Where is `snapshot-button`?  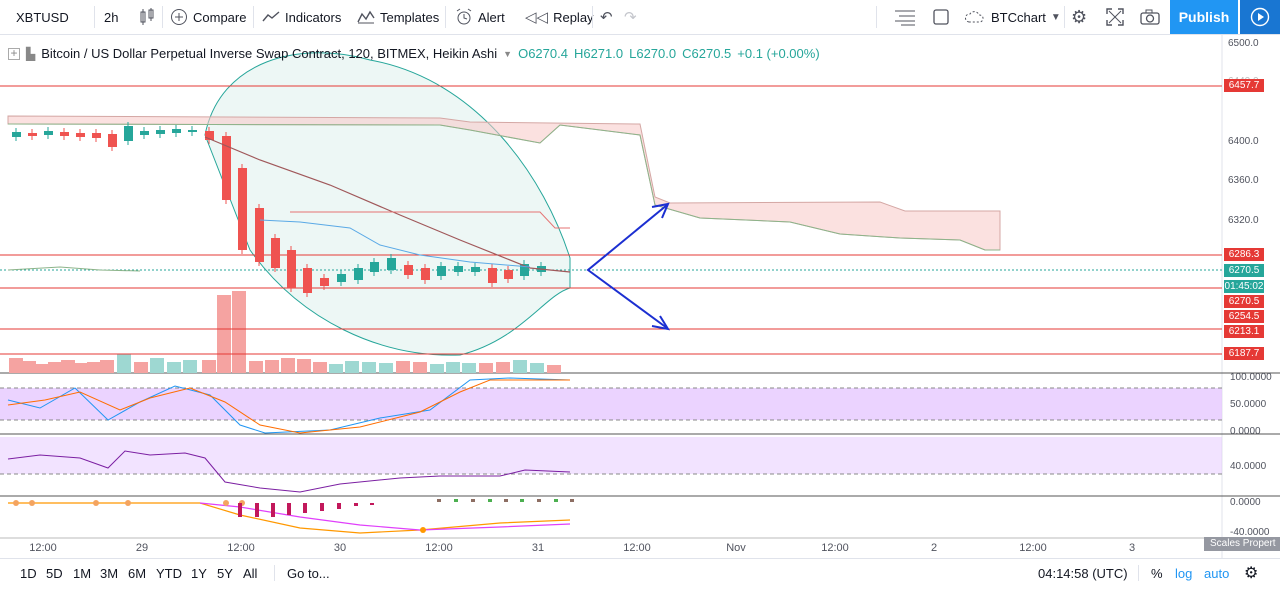 snapshot-button is located at coordinates (1150, 17).